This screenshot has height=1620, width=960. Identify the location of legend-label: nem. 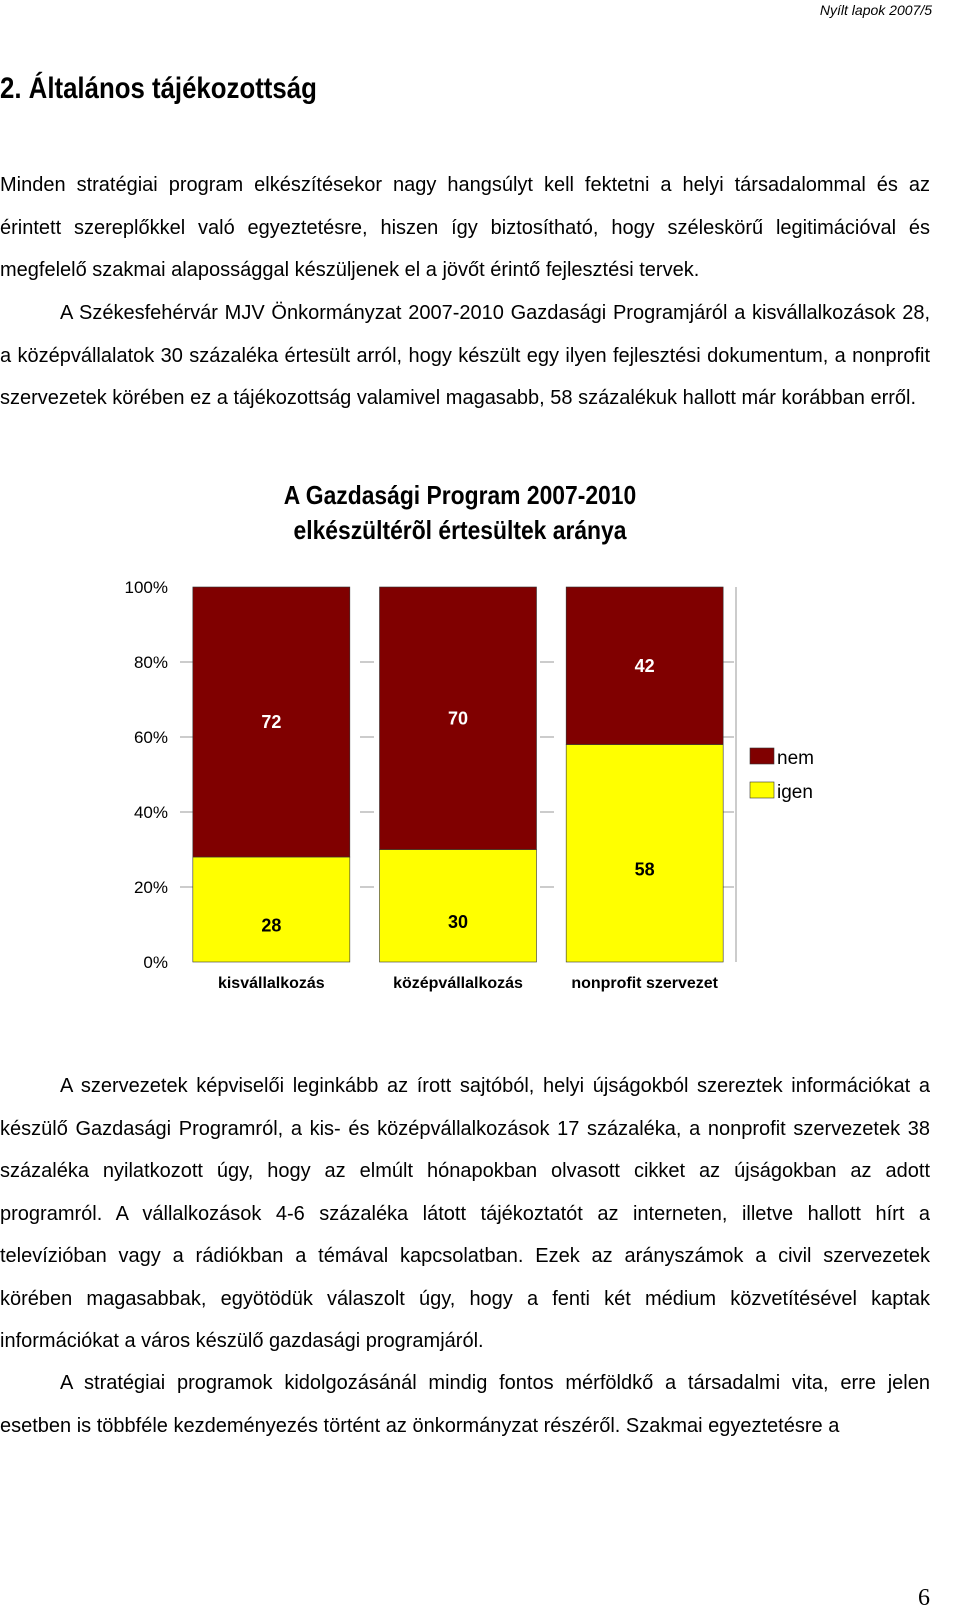
(795, 758).